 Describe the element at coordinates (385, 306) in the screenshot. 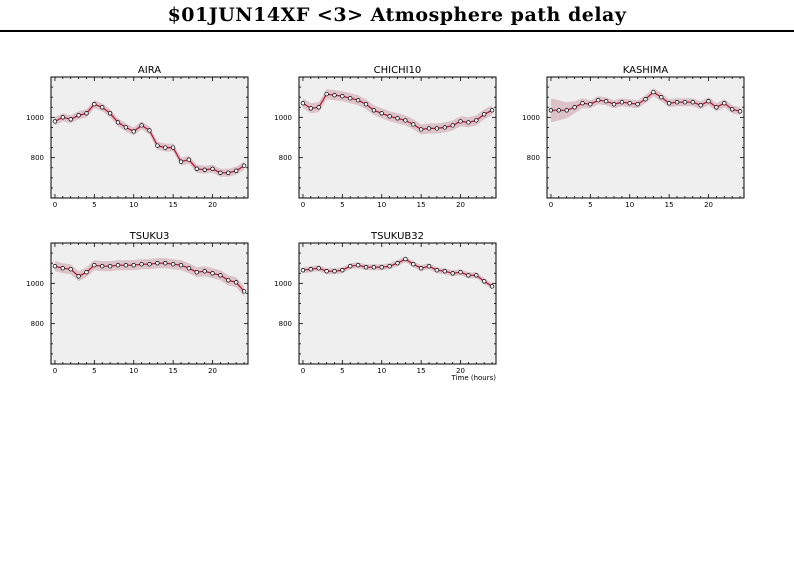

I see `panel-tsukub32: 0 5 10 15 20 800 1000 TSUKUB32 Time (hours)` at that location.